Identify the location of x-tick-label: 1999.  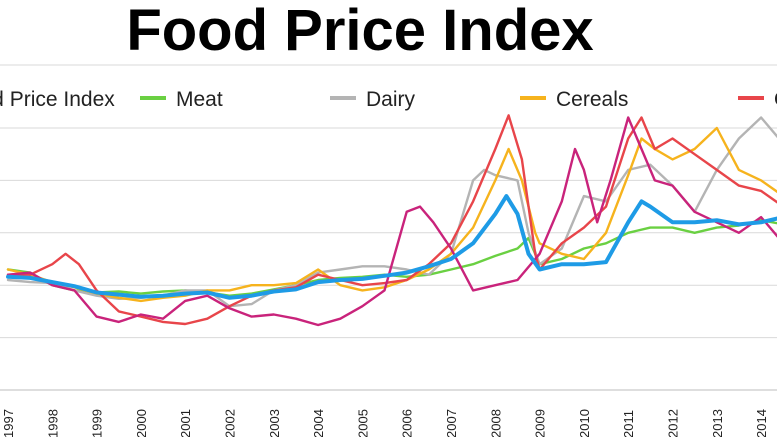
(97, 423).